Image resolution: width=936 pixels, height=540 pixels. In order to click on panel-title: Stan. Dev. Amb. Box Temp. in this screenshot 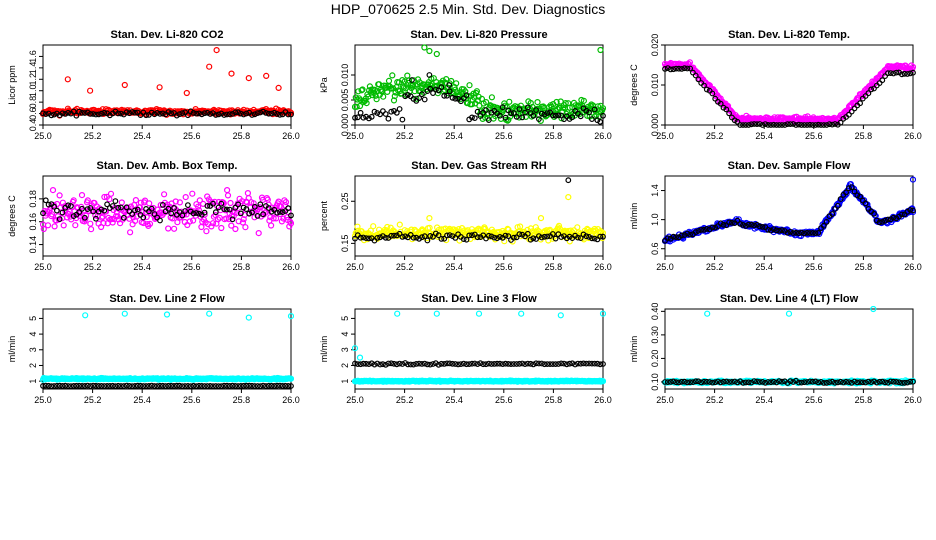, I will do `click(167, 166)`.